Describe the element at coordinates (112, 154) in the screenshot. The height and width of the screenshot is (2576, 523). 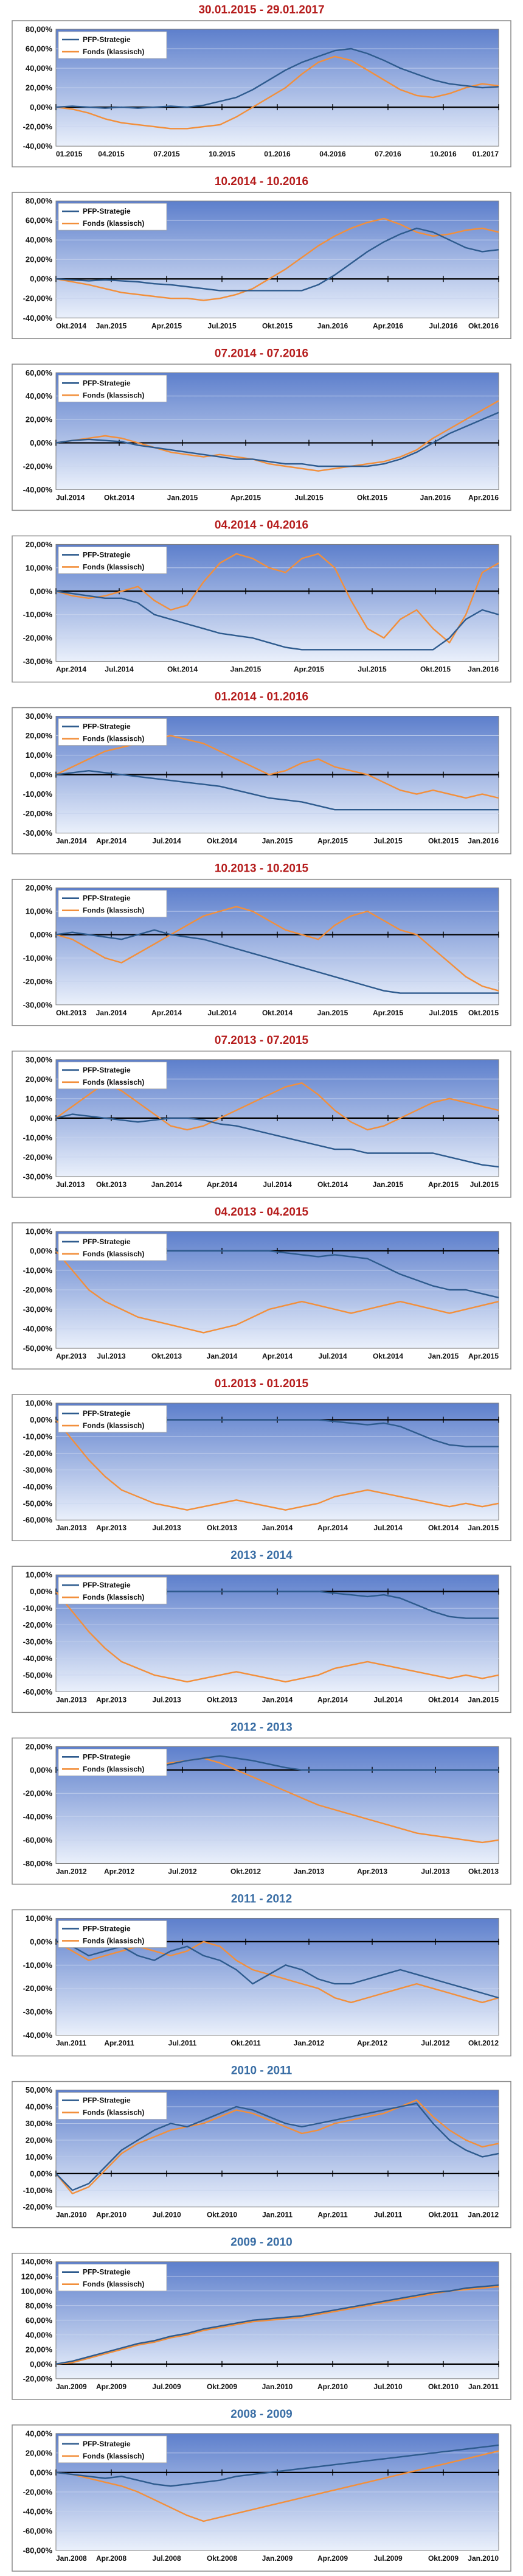
I see `x-tick-label: 04.2015` at that location.